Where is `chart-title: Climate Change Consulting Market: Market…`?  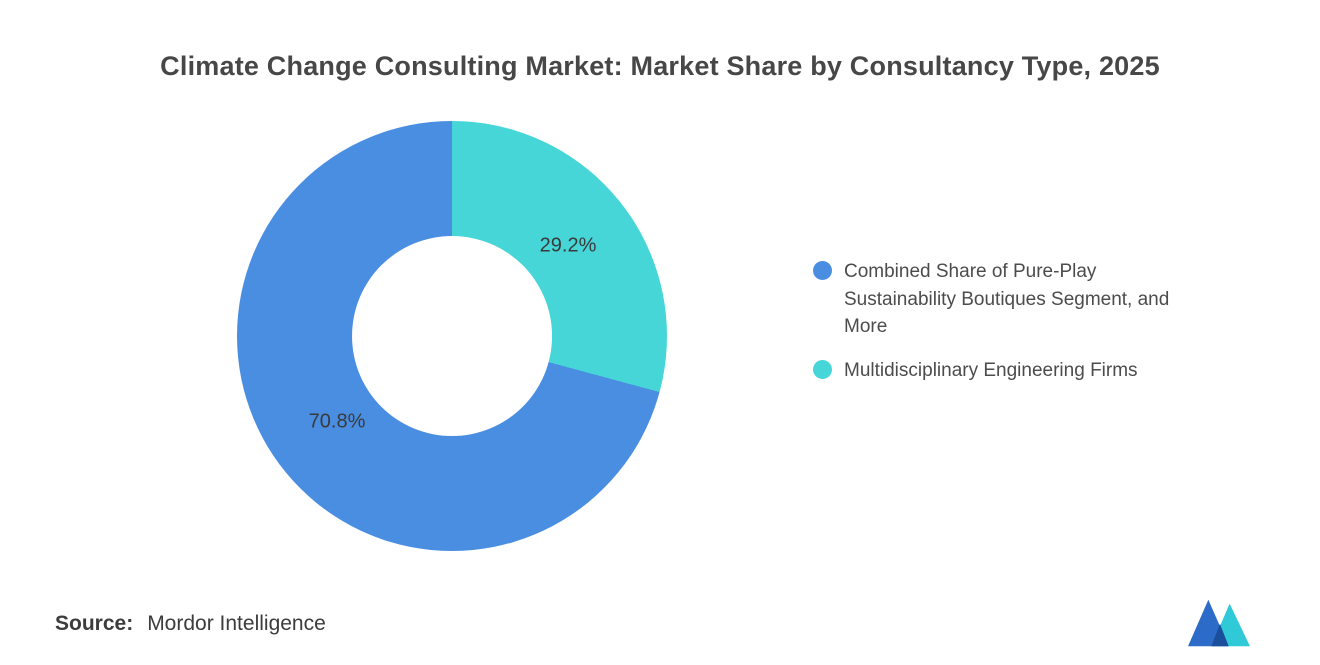 chart-title: Climate Change Consulting Market: Market… is located at coordinates (660, 66).